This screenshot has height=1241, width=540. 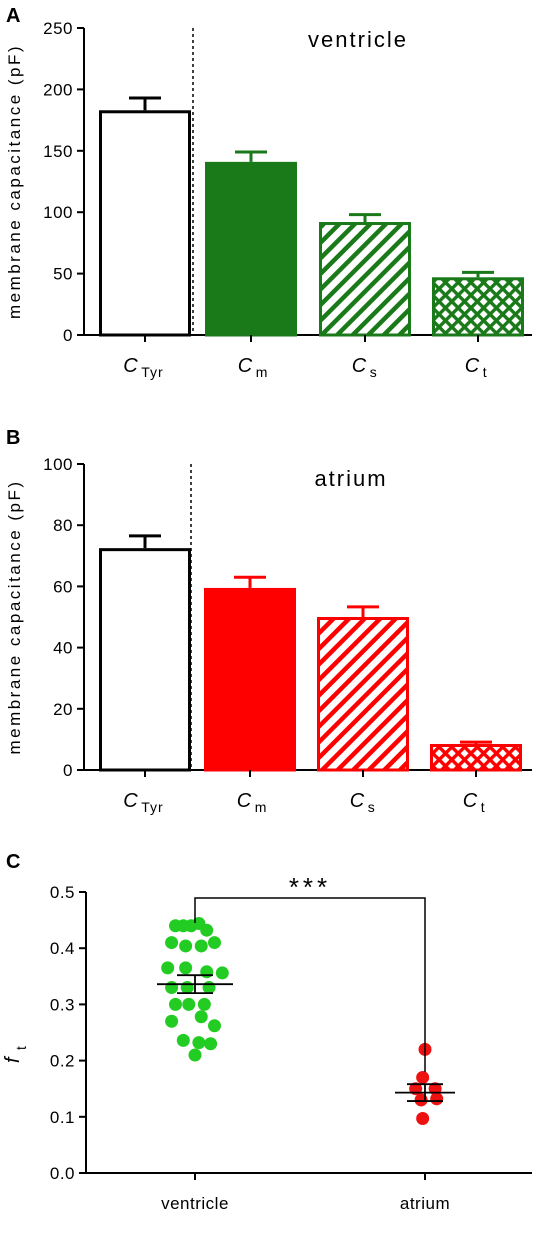 What do you see at coordinates (63, 709) in the screenshot?
I see `y-tick-label: 20` at bounding box center [63, 709].